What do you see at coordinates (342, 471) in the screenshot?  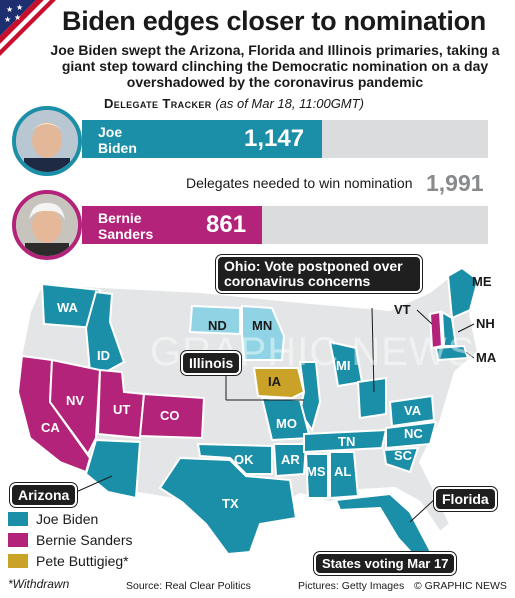 I see `label-al: AL` at bounding box center [342, 471].